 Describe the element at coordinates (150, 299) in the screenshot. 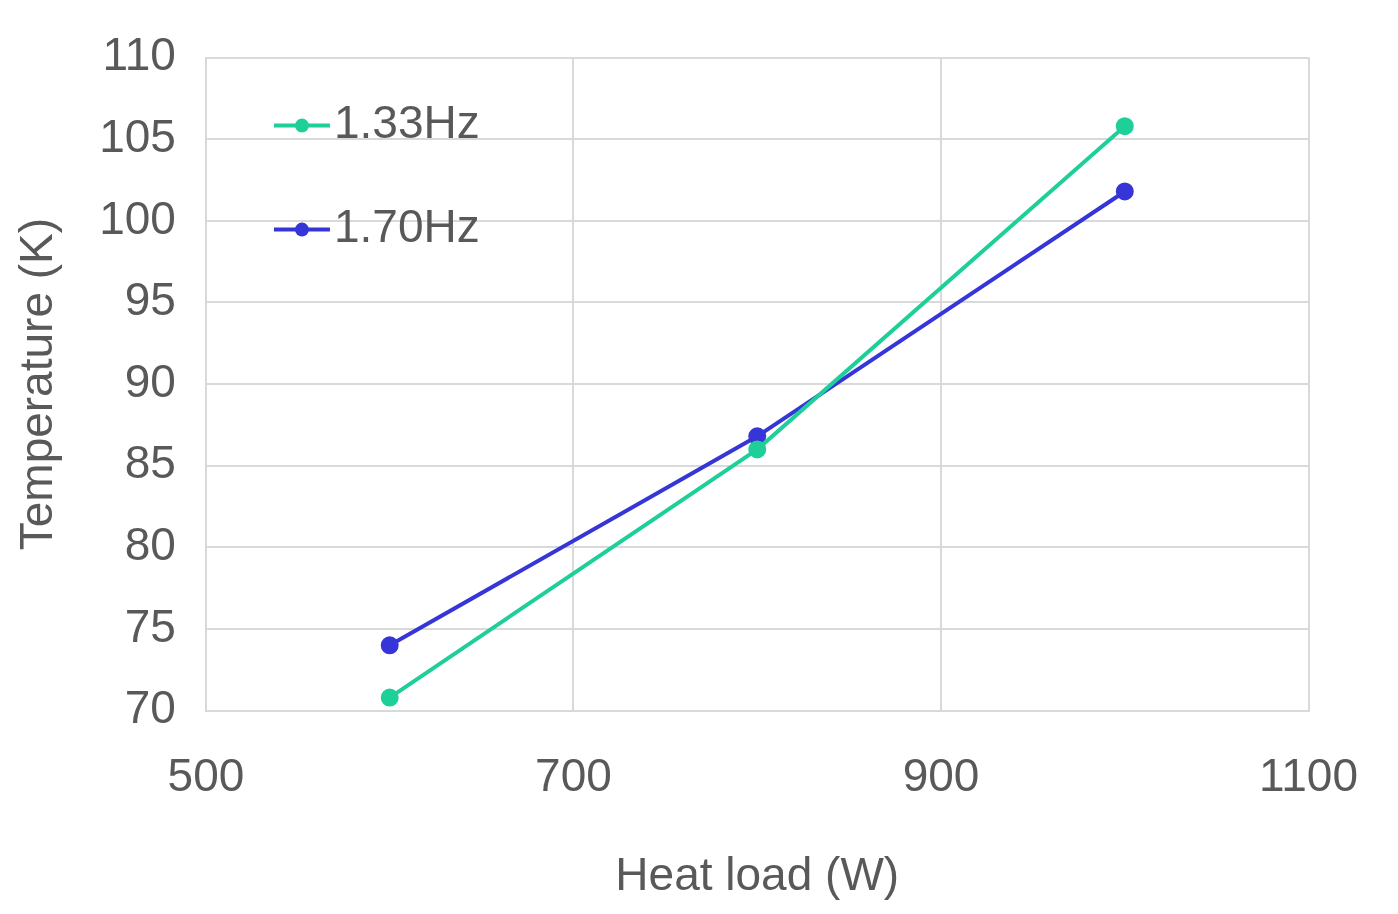

I see `y-tick-label: 95` at that location.